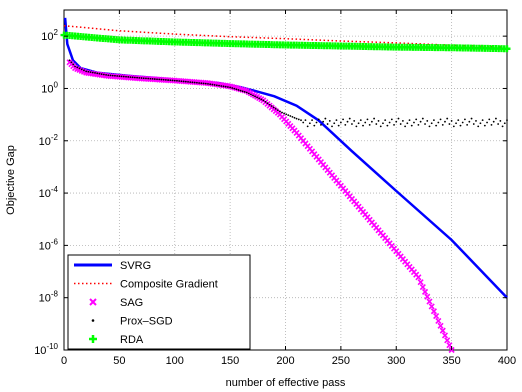  I want to click on y-tick-label: 10-2, so click(49, 140).